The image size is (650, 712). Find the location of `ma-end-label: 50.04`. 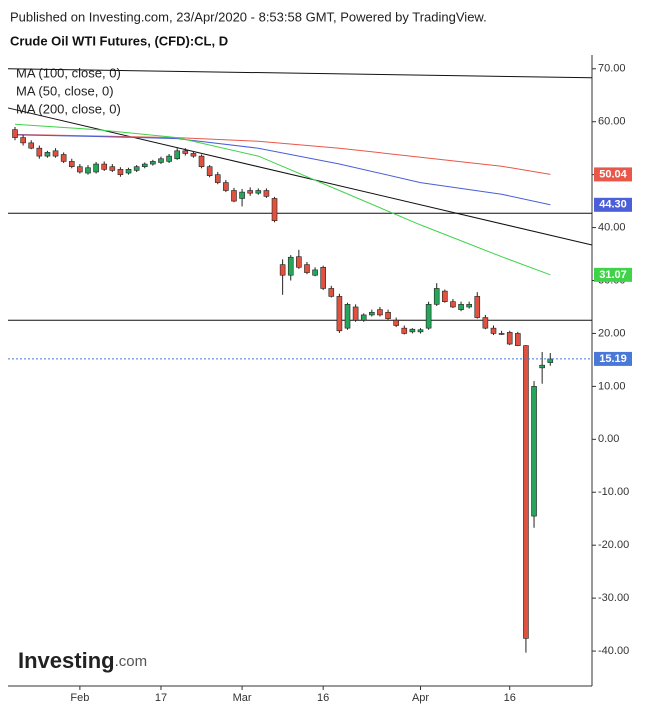

ma-end-label: 50.04 is located at coordinates (613, 174).